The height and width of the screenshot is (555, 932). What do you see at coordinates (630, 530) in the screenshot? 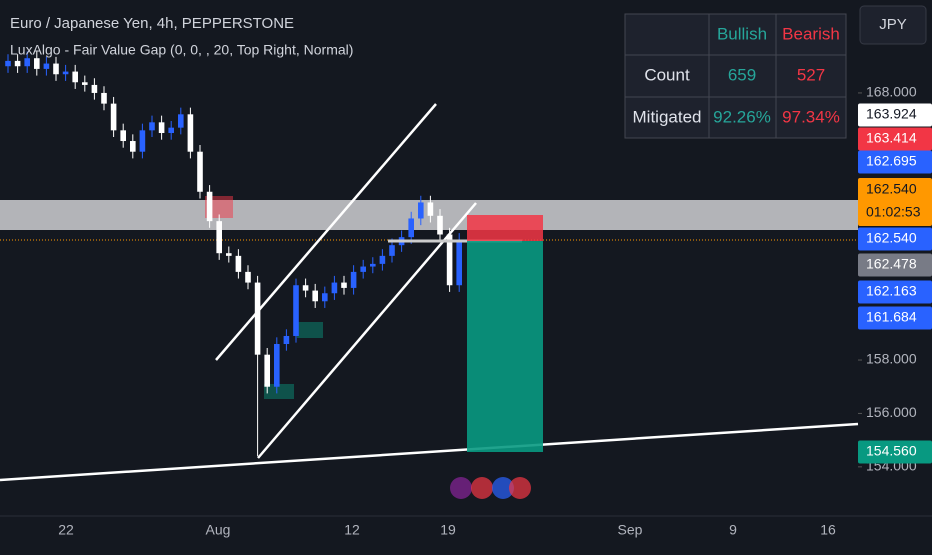
I see `x-tick-label: Sep` at bounding box center [630, 530].